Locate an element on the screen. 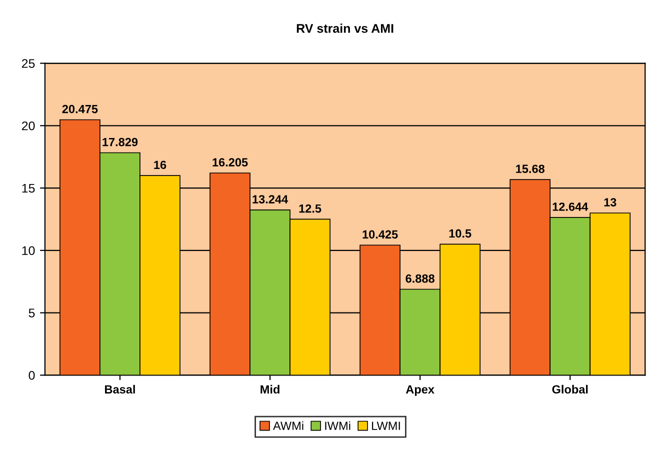 This screenshot has width=661, height=452. data-label: 13.244 is located at coordinates (270, 199).